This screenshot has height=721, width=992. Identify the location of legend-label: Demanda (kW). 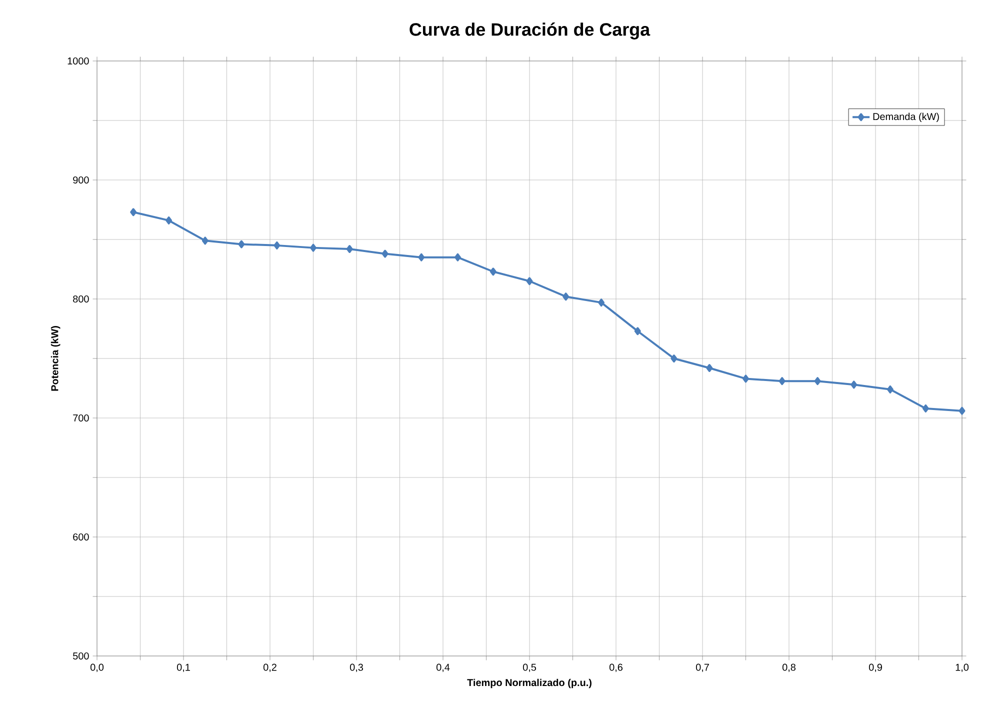
(906, 117).